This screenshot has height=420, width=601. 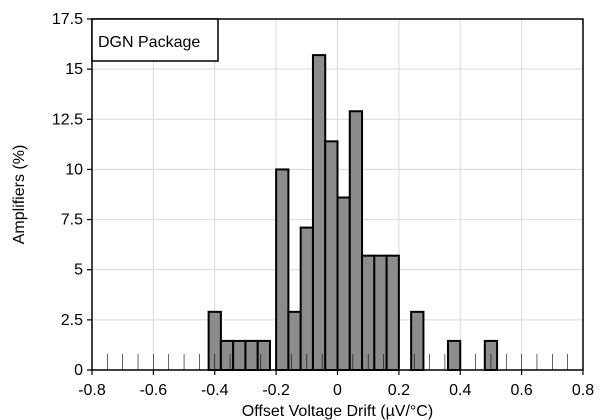 I want to click on x-tick-labels: -0.8 -0.6 -0.4 -0.2 0 0.2 0.4 0.6 0.8, so click(x=336, y=390).